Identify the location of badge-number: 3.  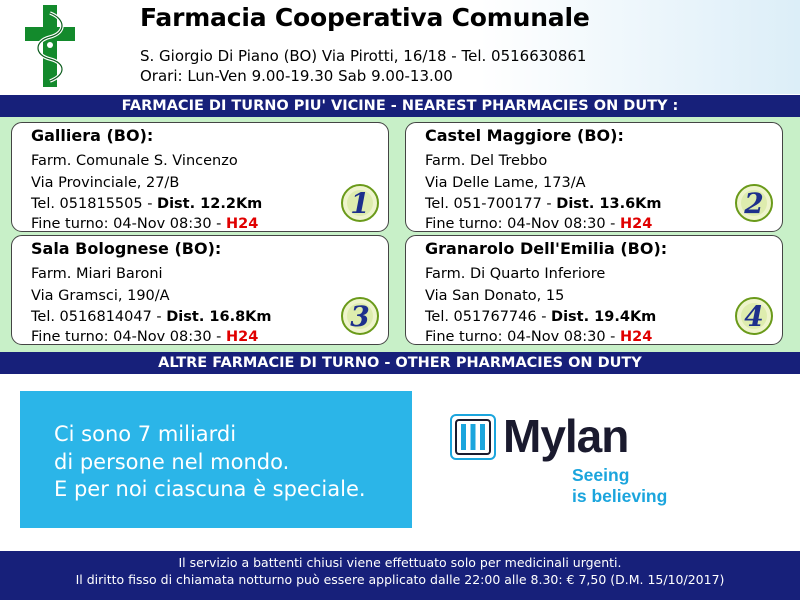
(359, 316).